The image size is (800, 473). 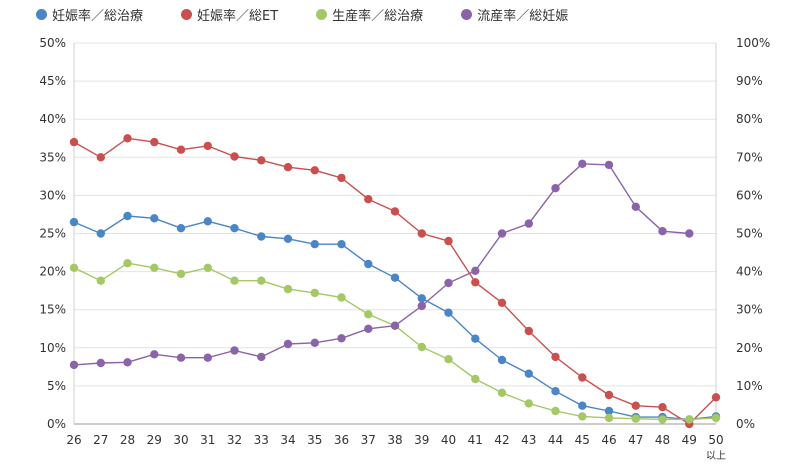 What do you see at coordinates (287, 440) in the screenshot?
I see `x-tick-label: 34` at bounding box center [287, 440].